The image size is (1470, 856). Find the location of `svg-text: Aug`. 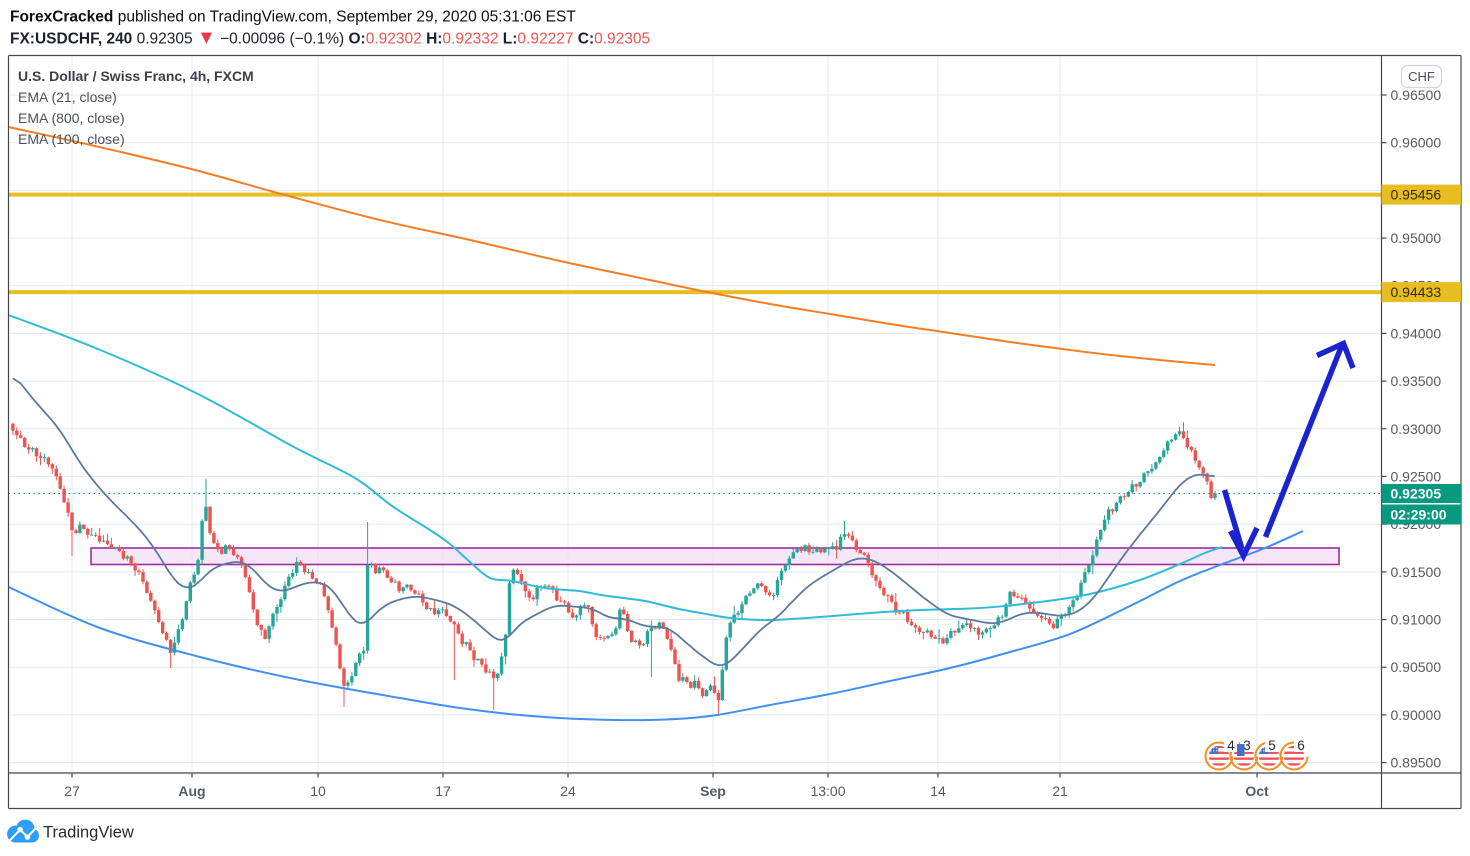

svg-text: Aug is located at coordinates (191, 791).